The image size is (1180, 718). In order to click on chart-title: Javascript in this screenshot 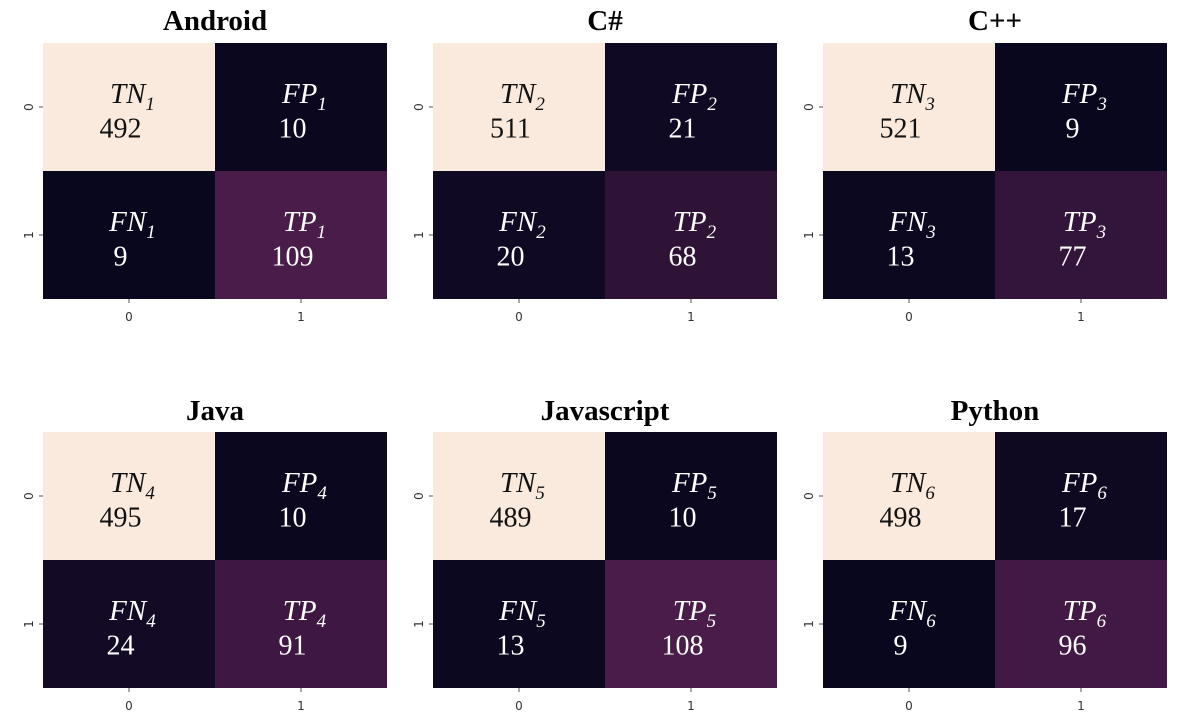, I will do `click(605, 411)`.